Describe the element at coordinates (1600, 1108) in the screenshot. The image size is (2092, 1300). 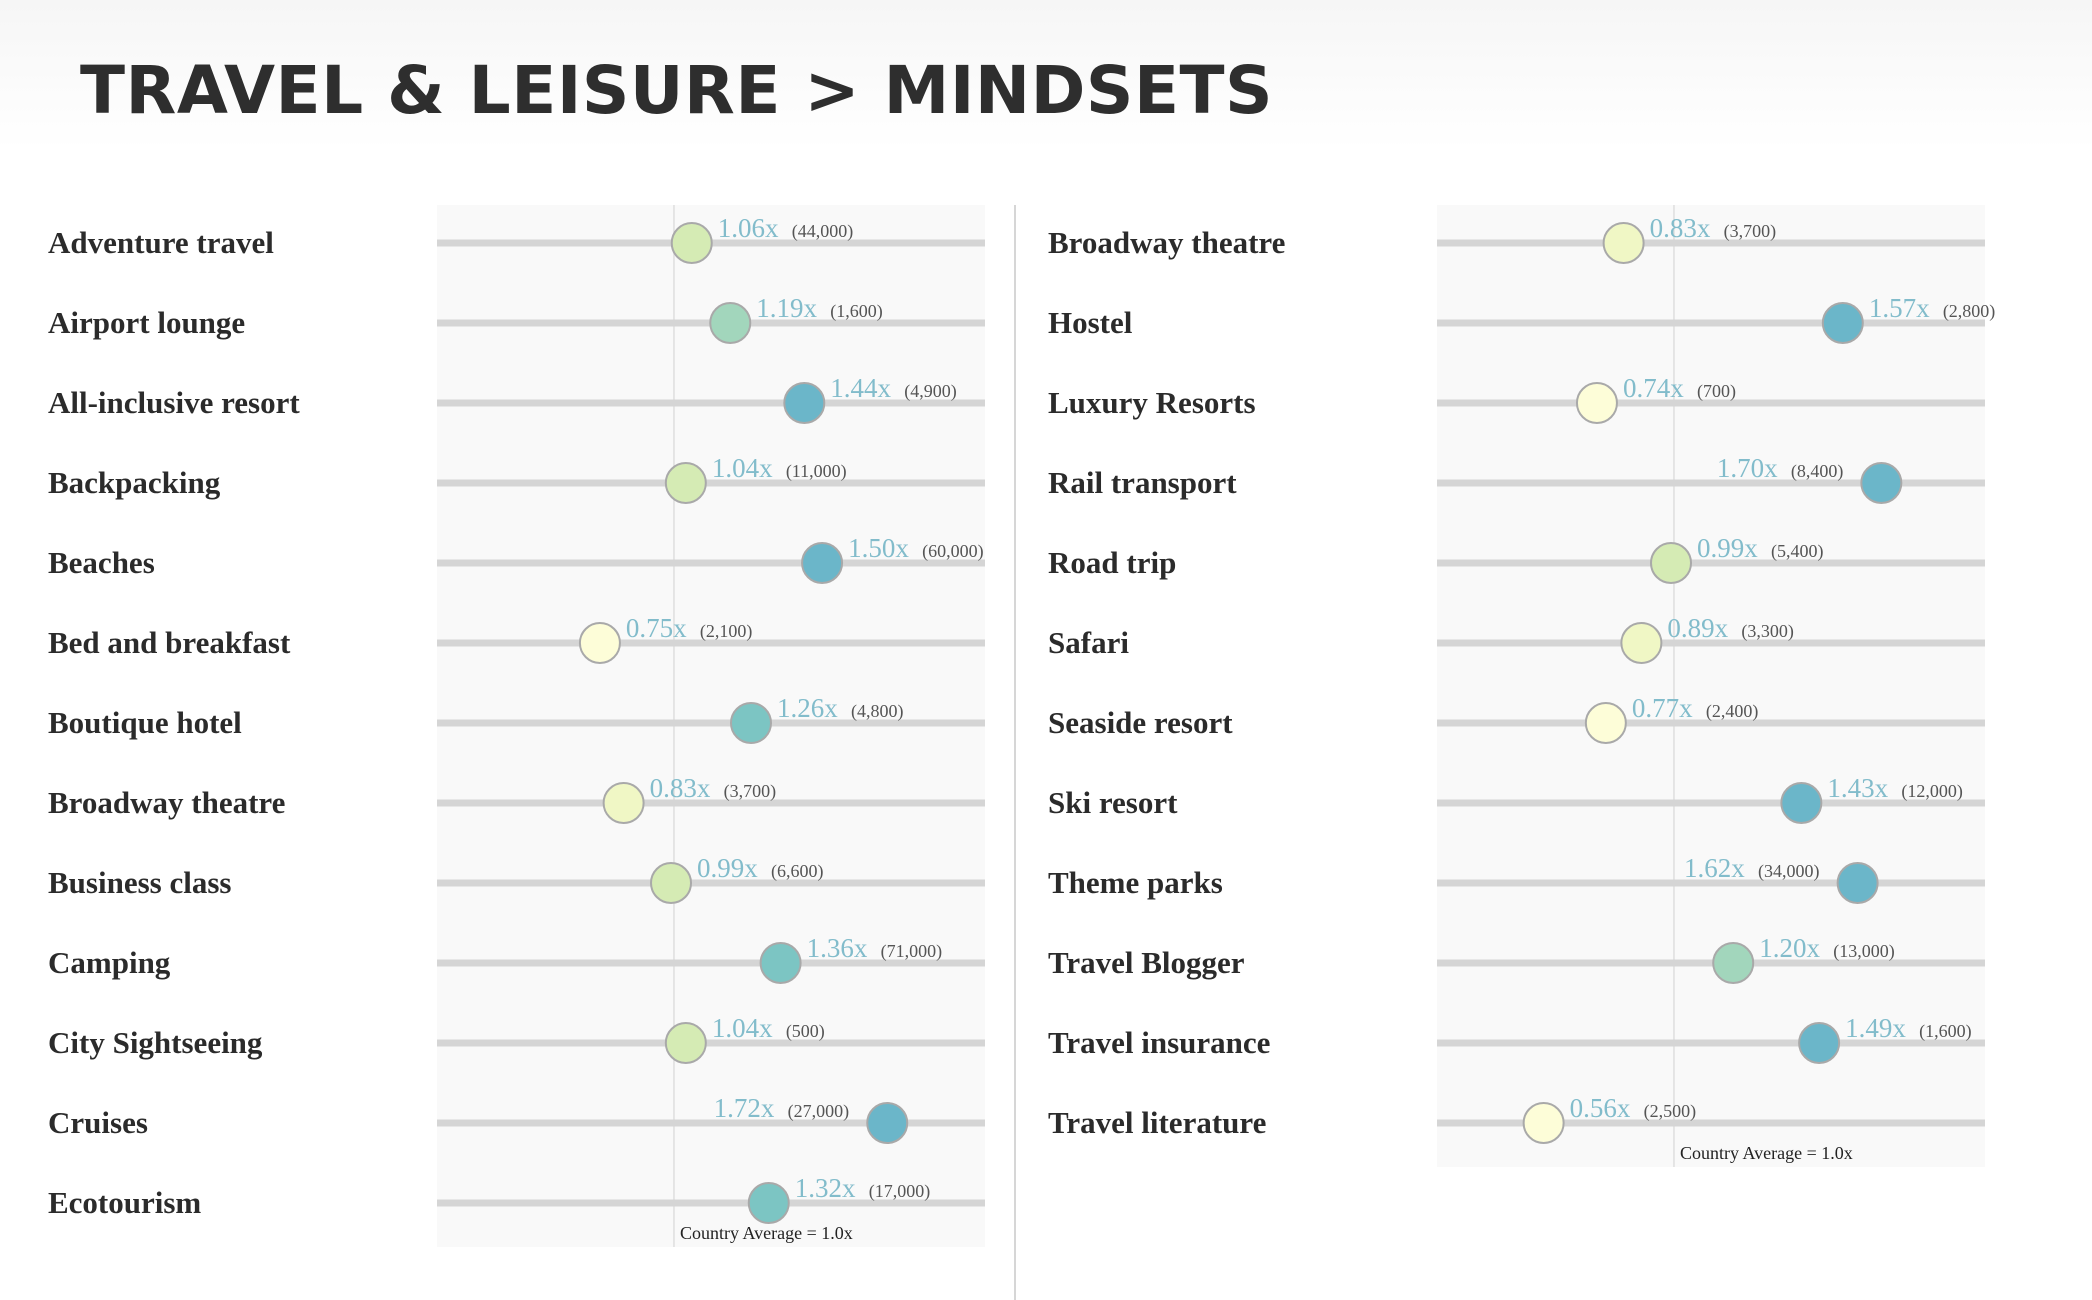
I see `ratio-label: 0.56x` at that location.